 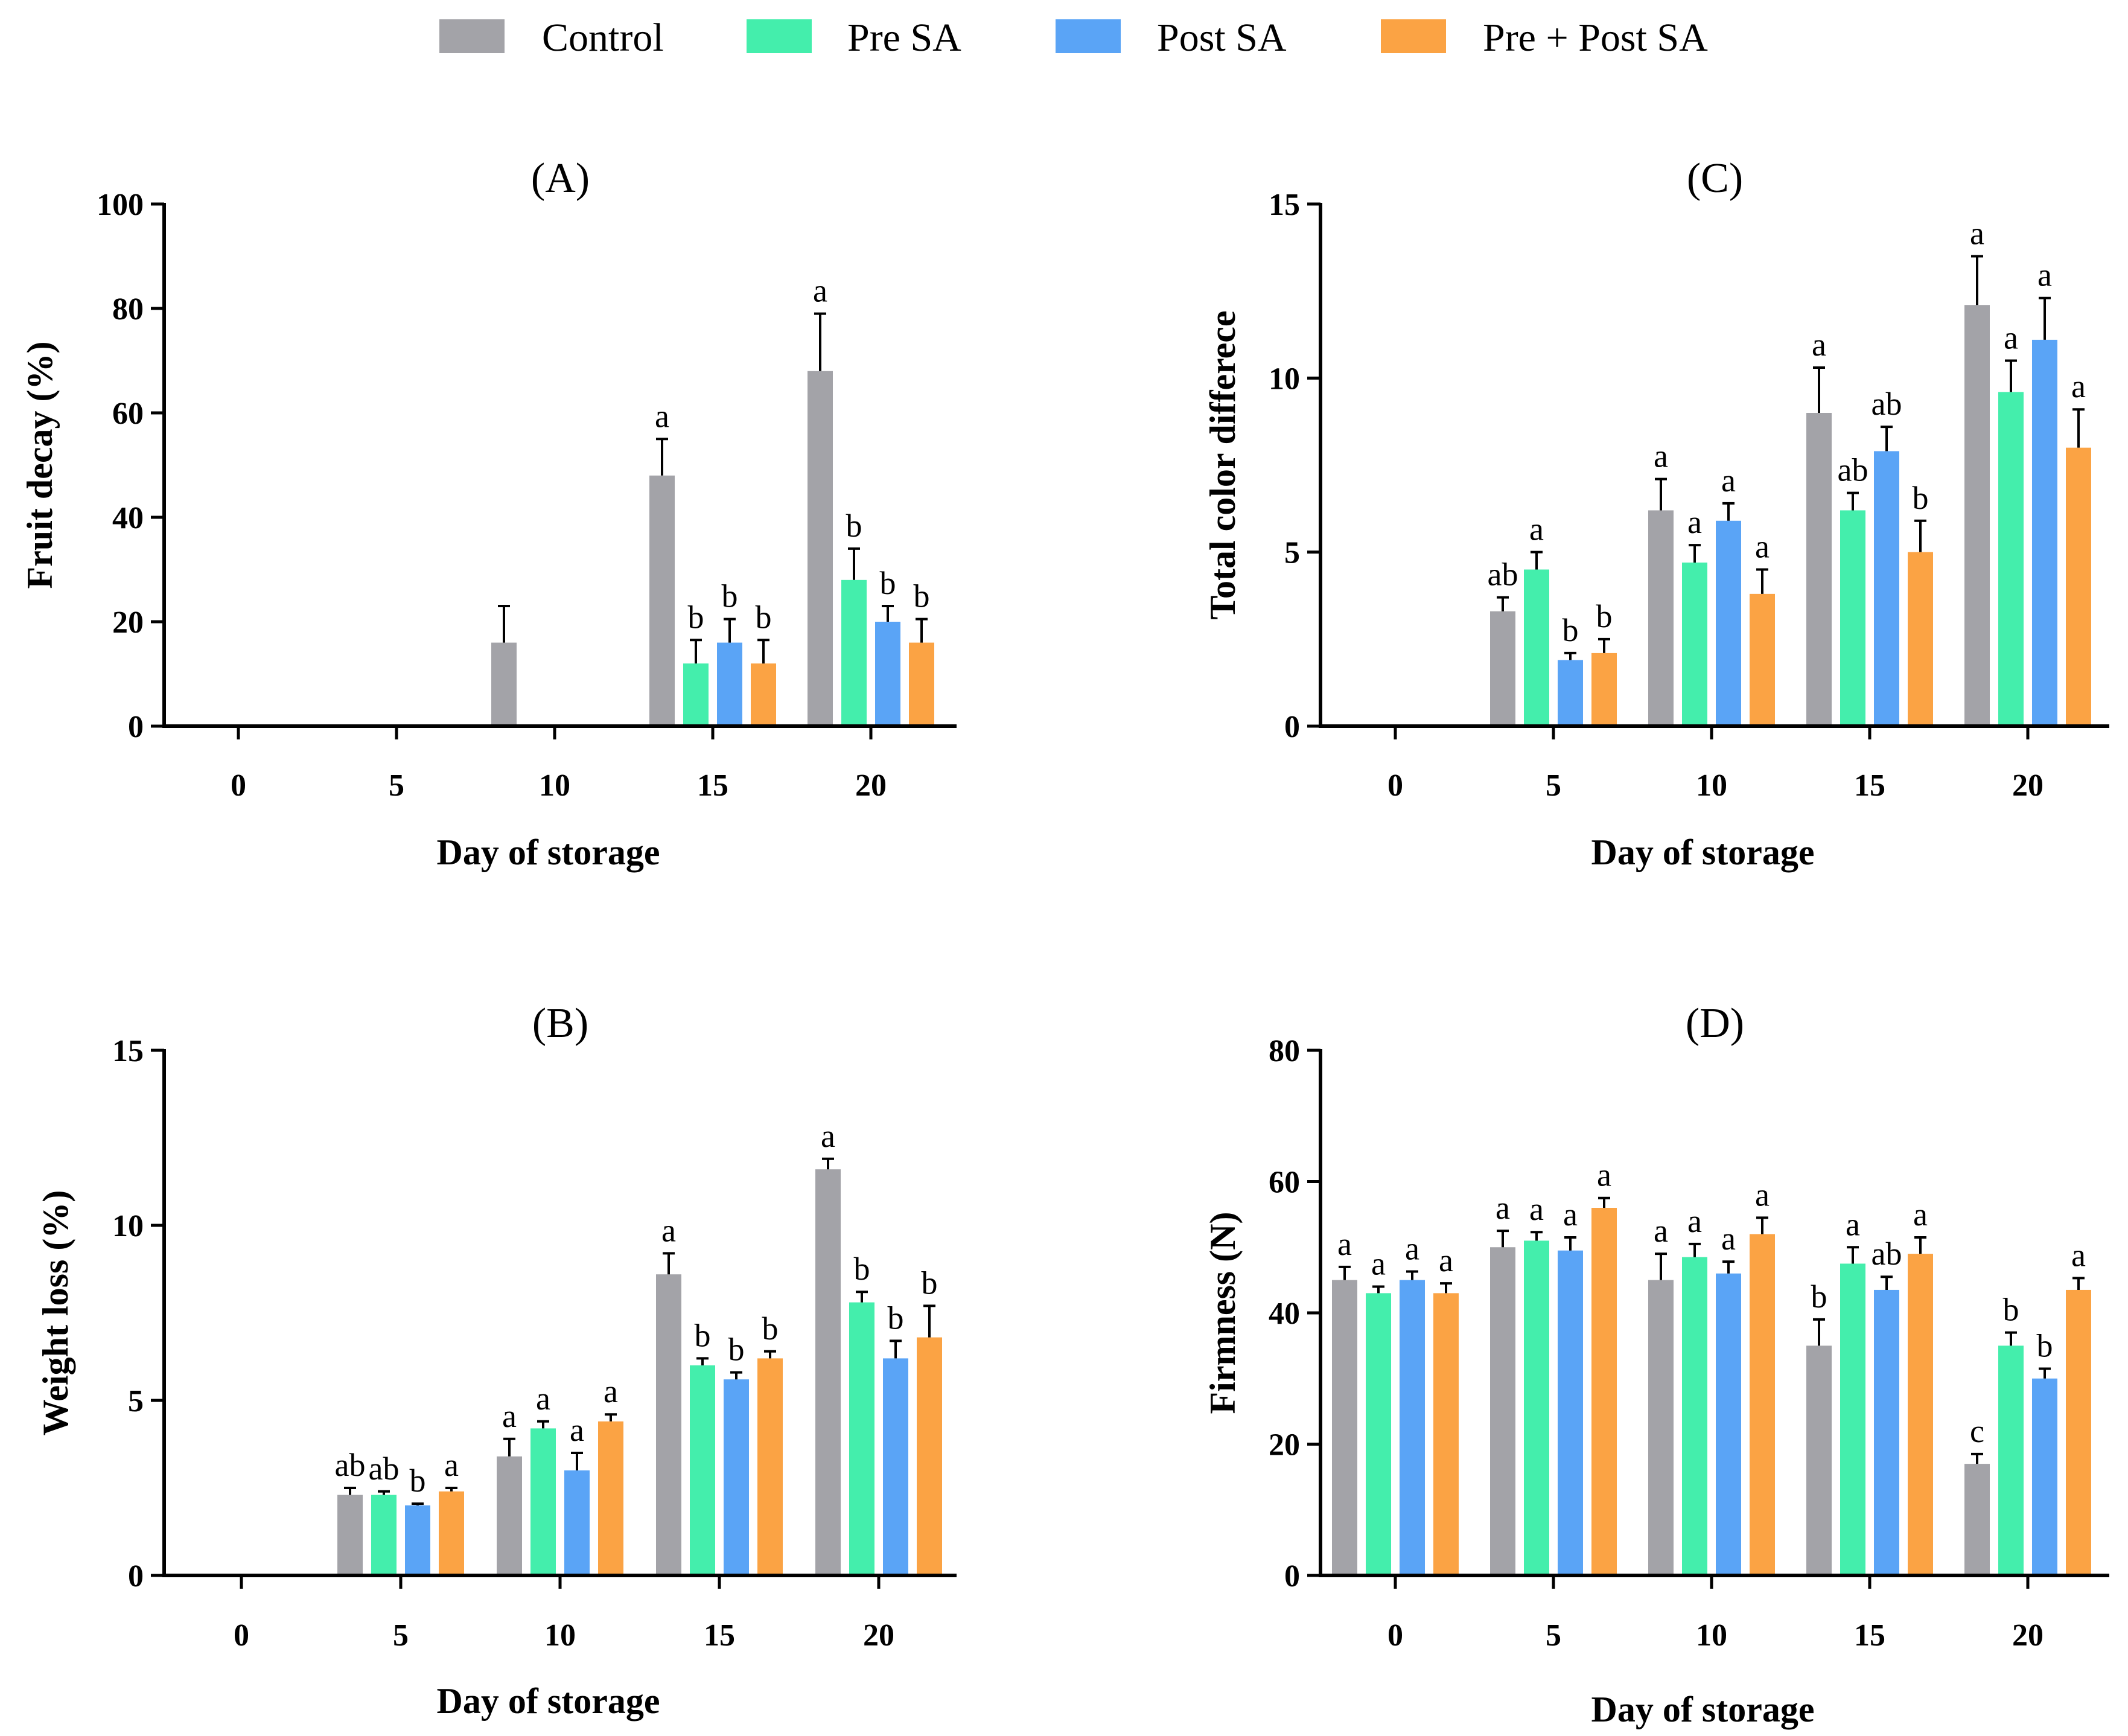 I want to click on y-tick-label-b-15: 15, so click(x=128, y=1051).